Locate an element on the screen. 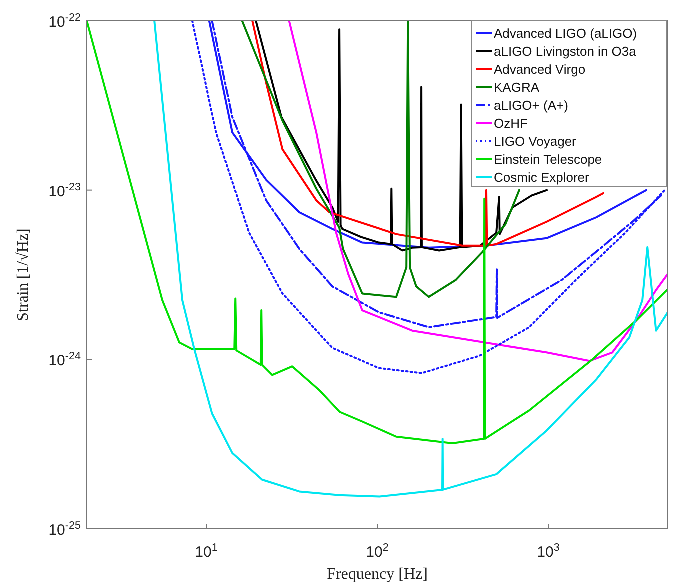 Image resolution: width=674 pixels, height=583 pixels. legend-label: Einstein Telescope is located at coordinates (548, 159).